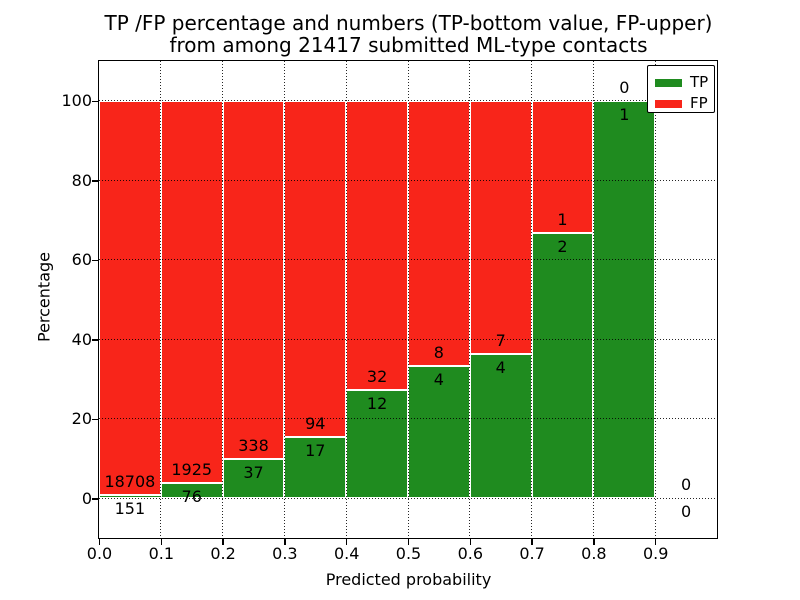 The height and width of the screenshot is (600, 800). I want to click on gridline-x-0.8, so click(593, 299).